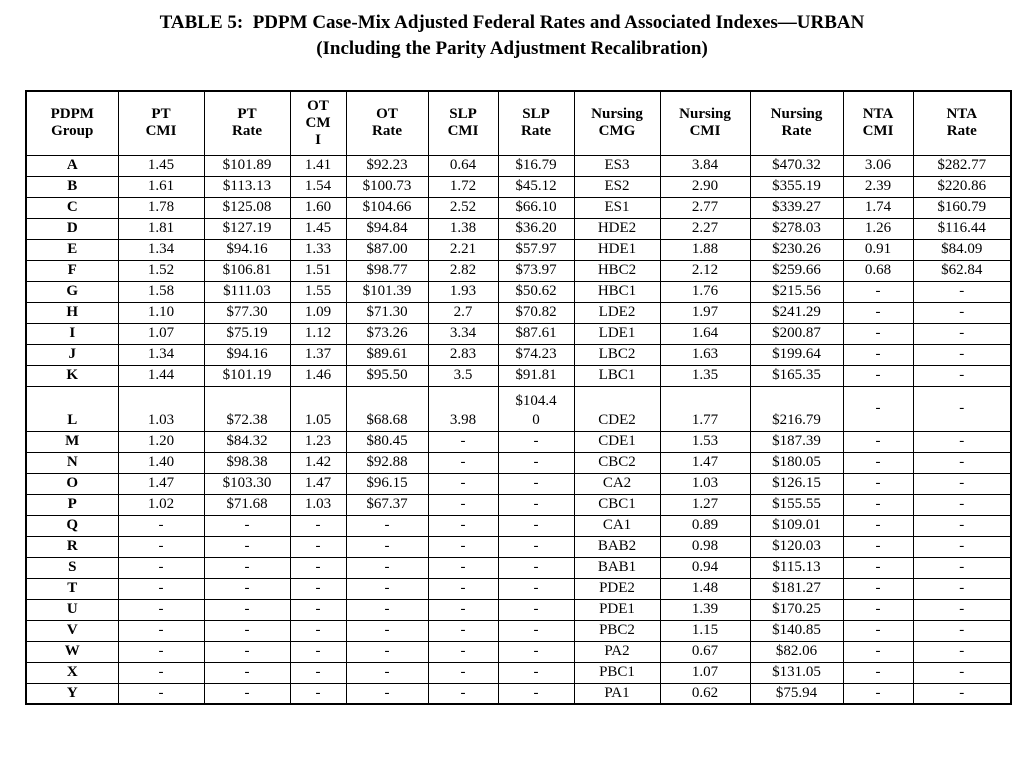  I want to click on table-cell: $101.89, so click(247, 165).